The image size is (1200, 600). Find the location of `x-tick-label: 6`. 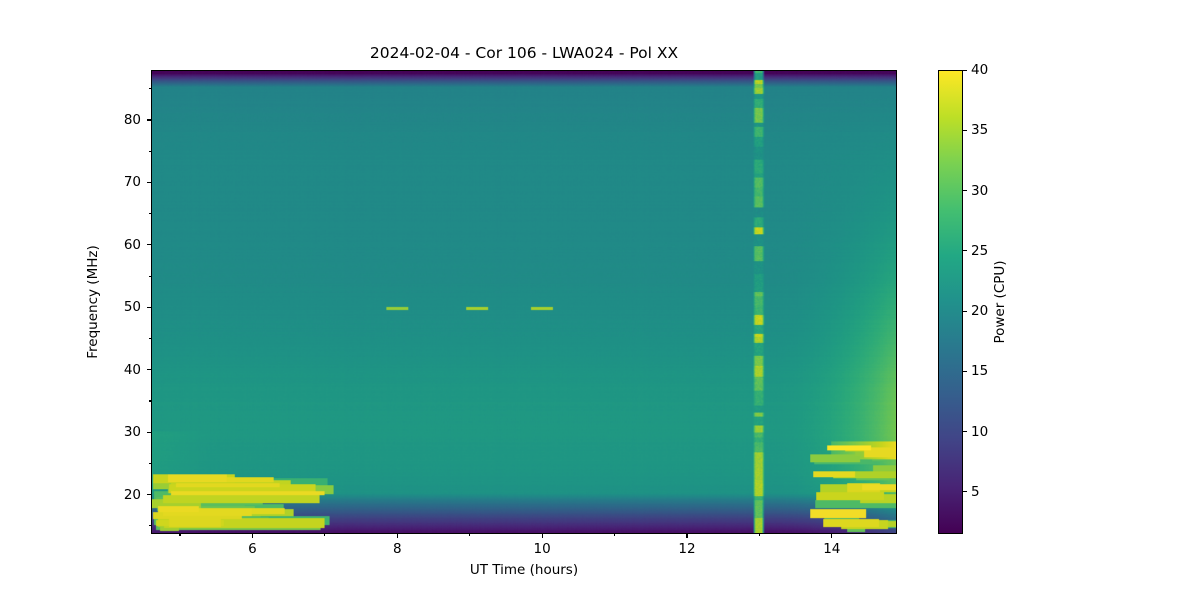

x-tick-label: 6 is located at coordinates (252, 549).